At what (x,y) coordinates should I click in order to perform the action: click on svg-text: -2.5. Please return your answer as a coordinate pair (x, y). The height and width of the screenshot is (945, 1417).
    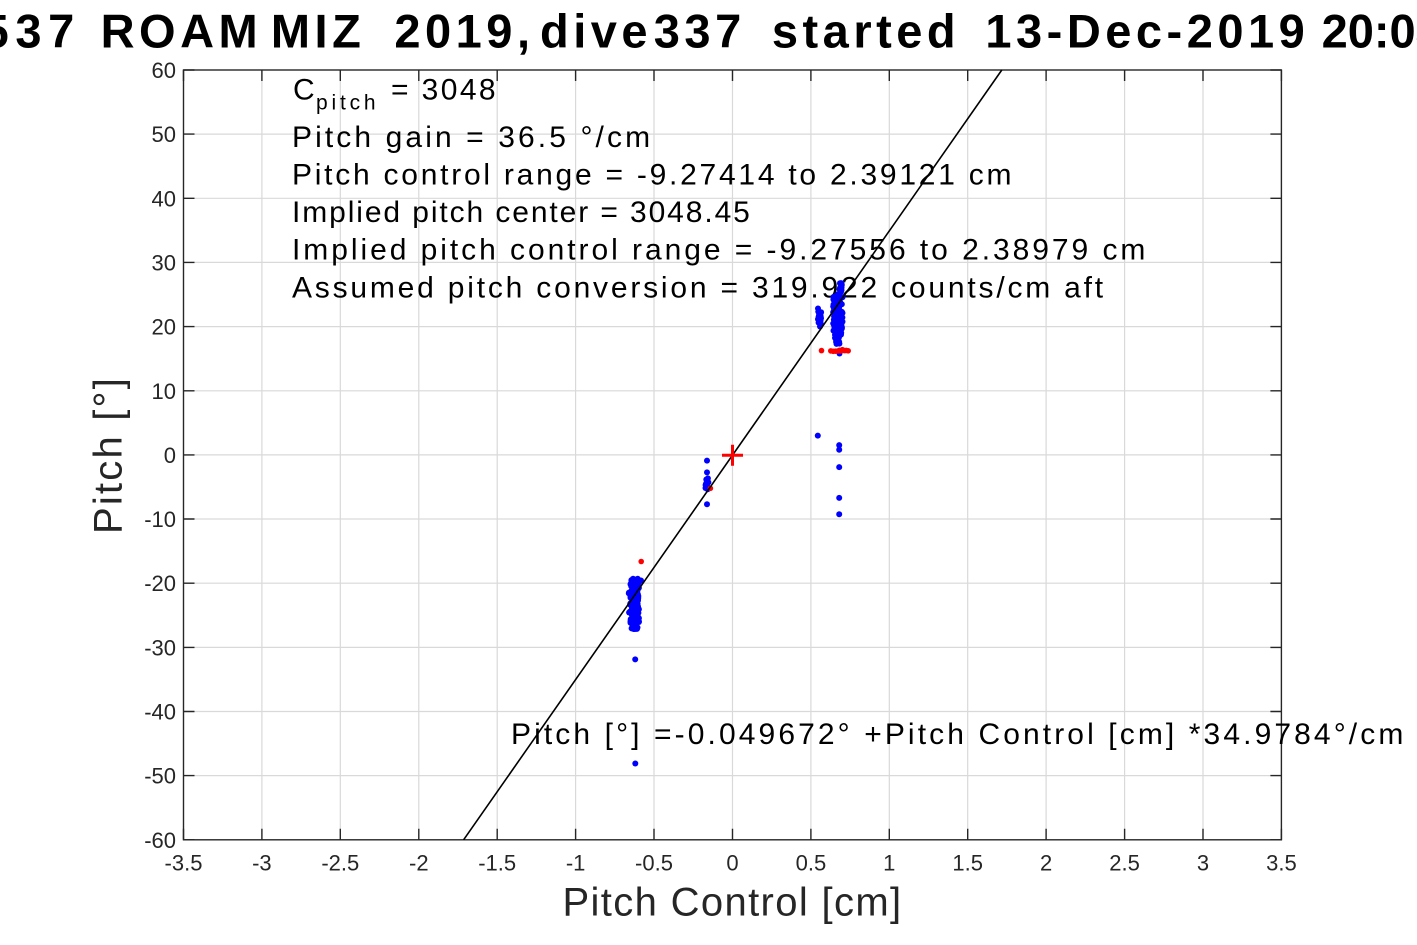
    Looking at the image, I should click on (340, 863).